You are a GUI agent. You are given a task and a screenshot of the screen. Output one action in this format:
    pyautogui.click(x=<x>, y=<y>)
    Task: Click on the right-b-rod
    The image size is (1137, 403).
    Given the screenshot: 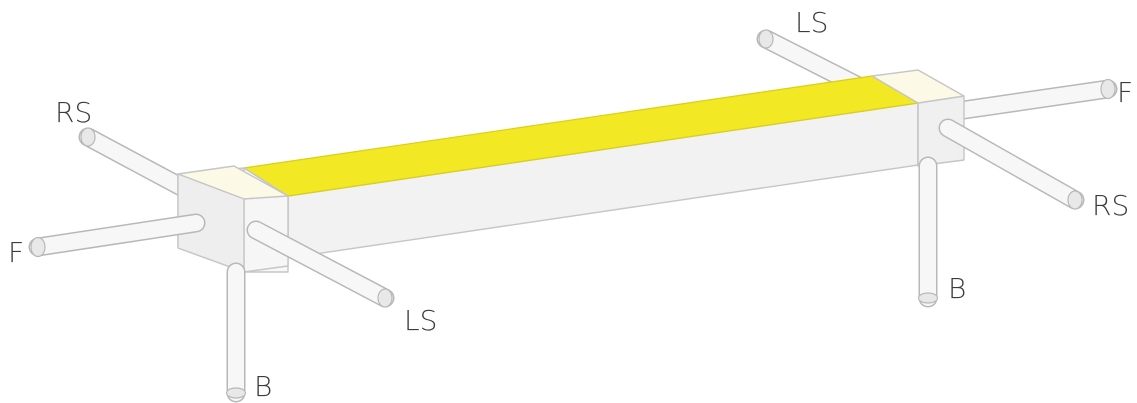 What is the action you would take?
    pyautogui.click(x=928, y=232)
    